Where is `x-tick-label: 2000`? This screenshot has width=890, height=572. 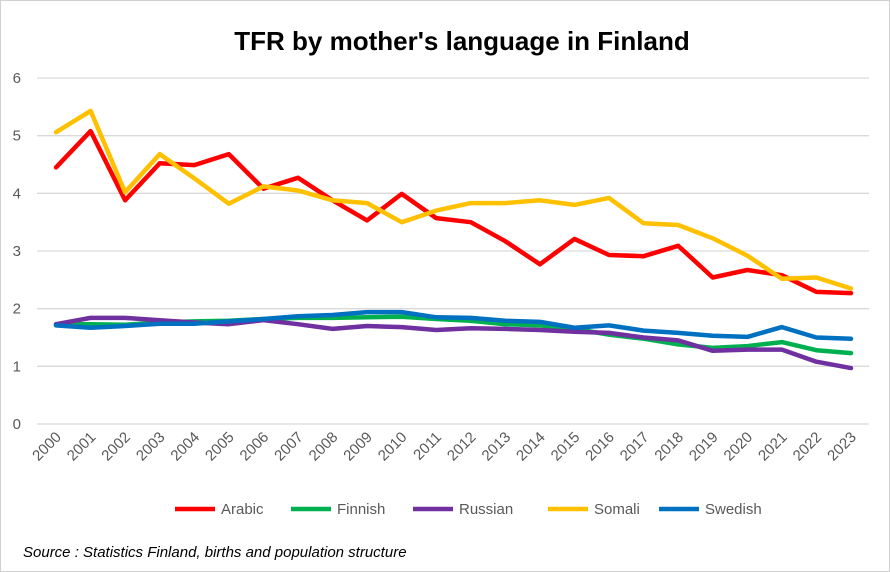 x-tick-label: 2000 is located at coordinates (47, 447).